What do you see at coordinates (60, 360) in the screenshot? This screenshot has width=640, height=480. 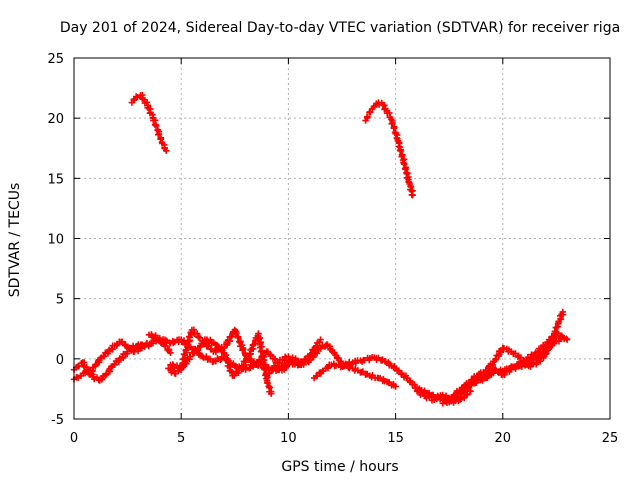 I see `y-tick-label: 0` at bounding box center [60, 360].